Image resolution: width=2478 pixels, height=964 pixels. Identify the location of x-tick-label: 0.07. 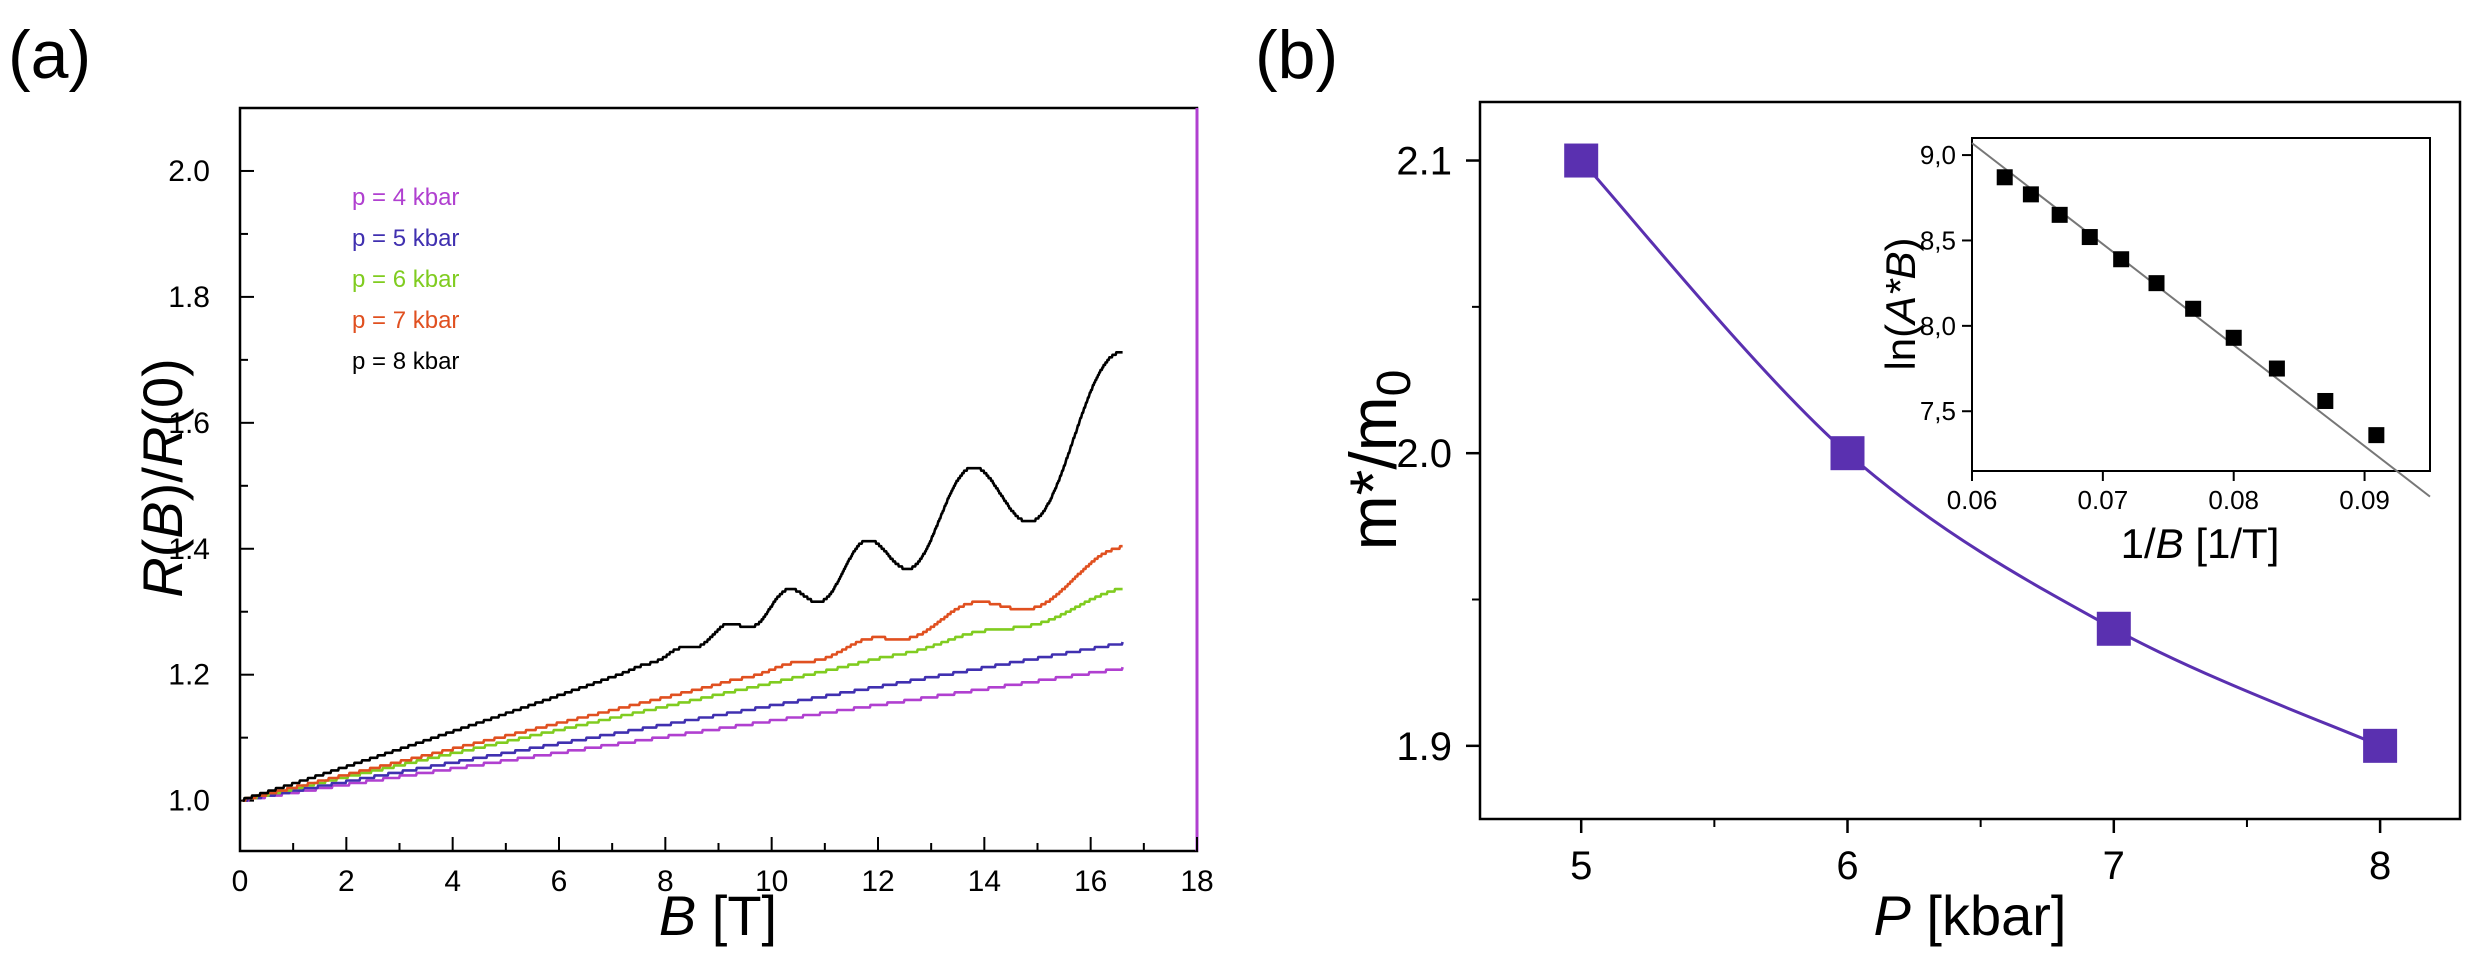
(2103, 500).